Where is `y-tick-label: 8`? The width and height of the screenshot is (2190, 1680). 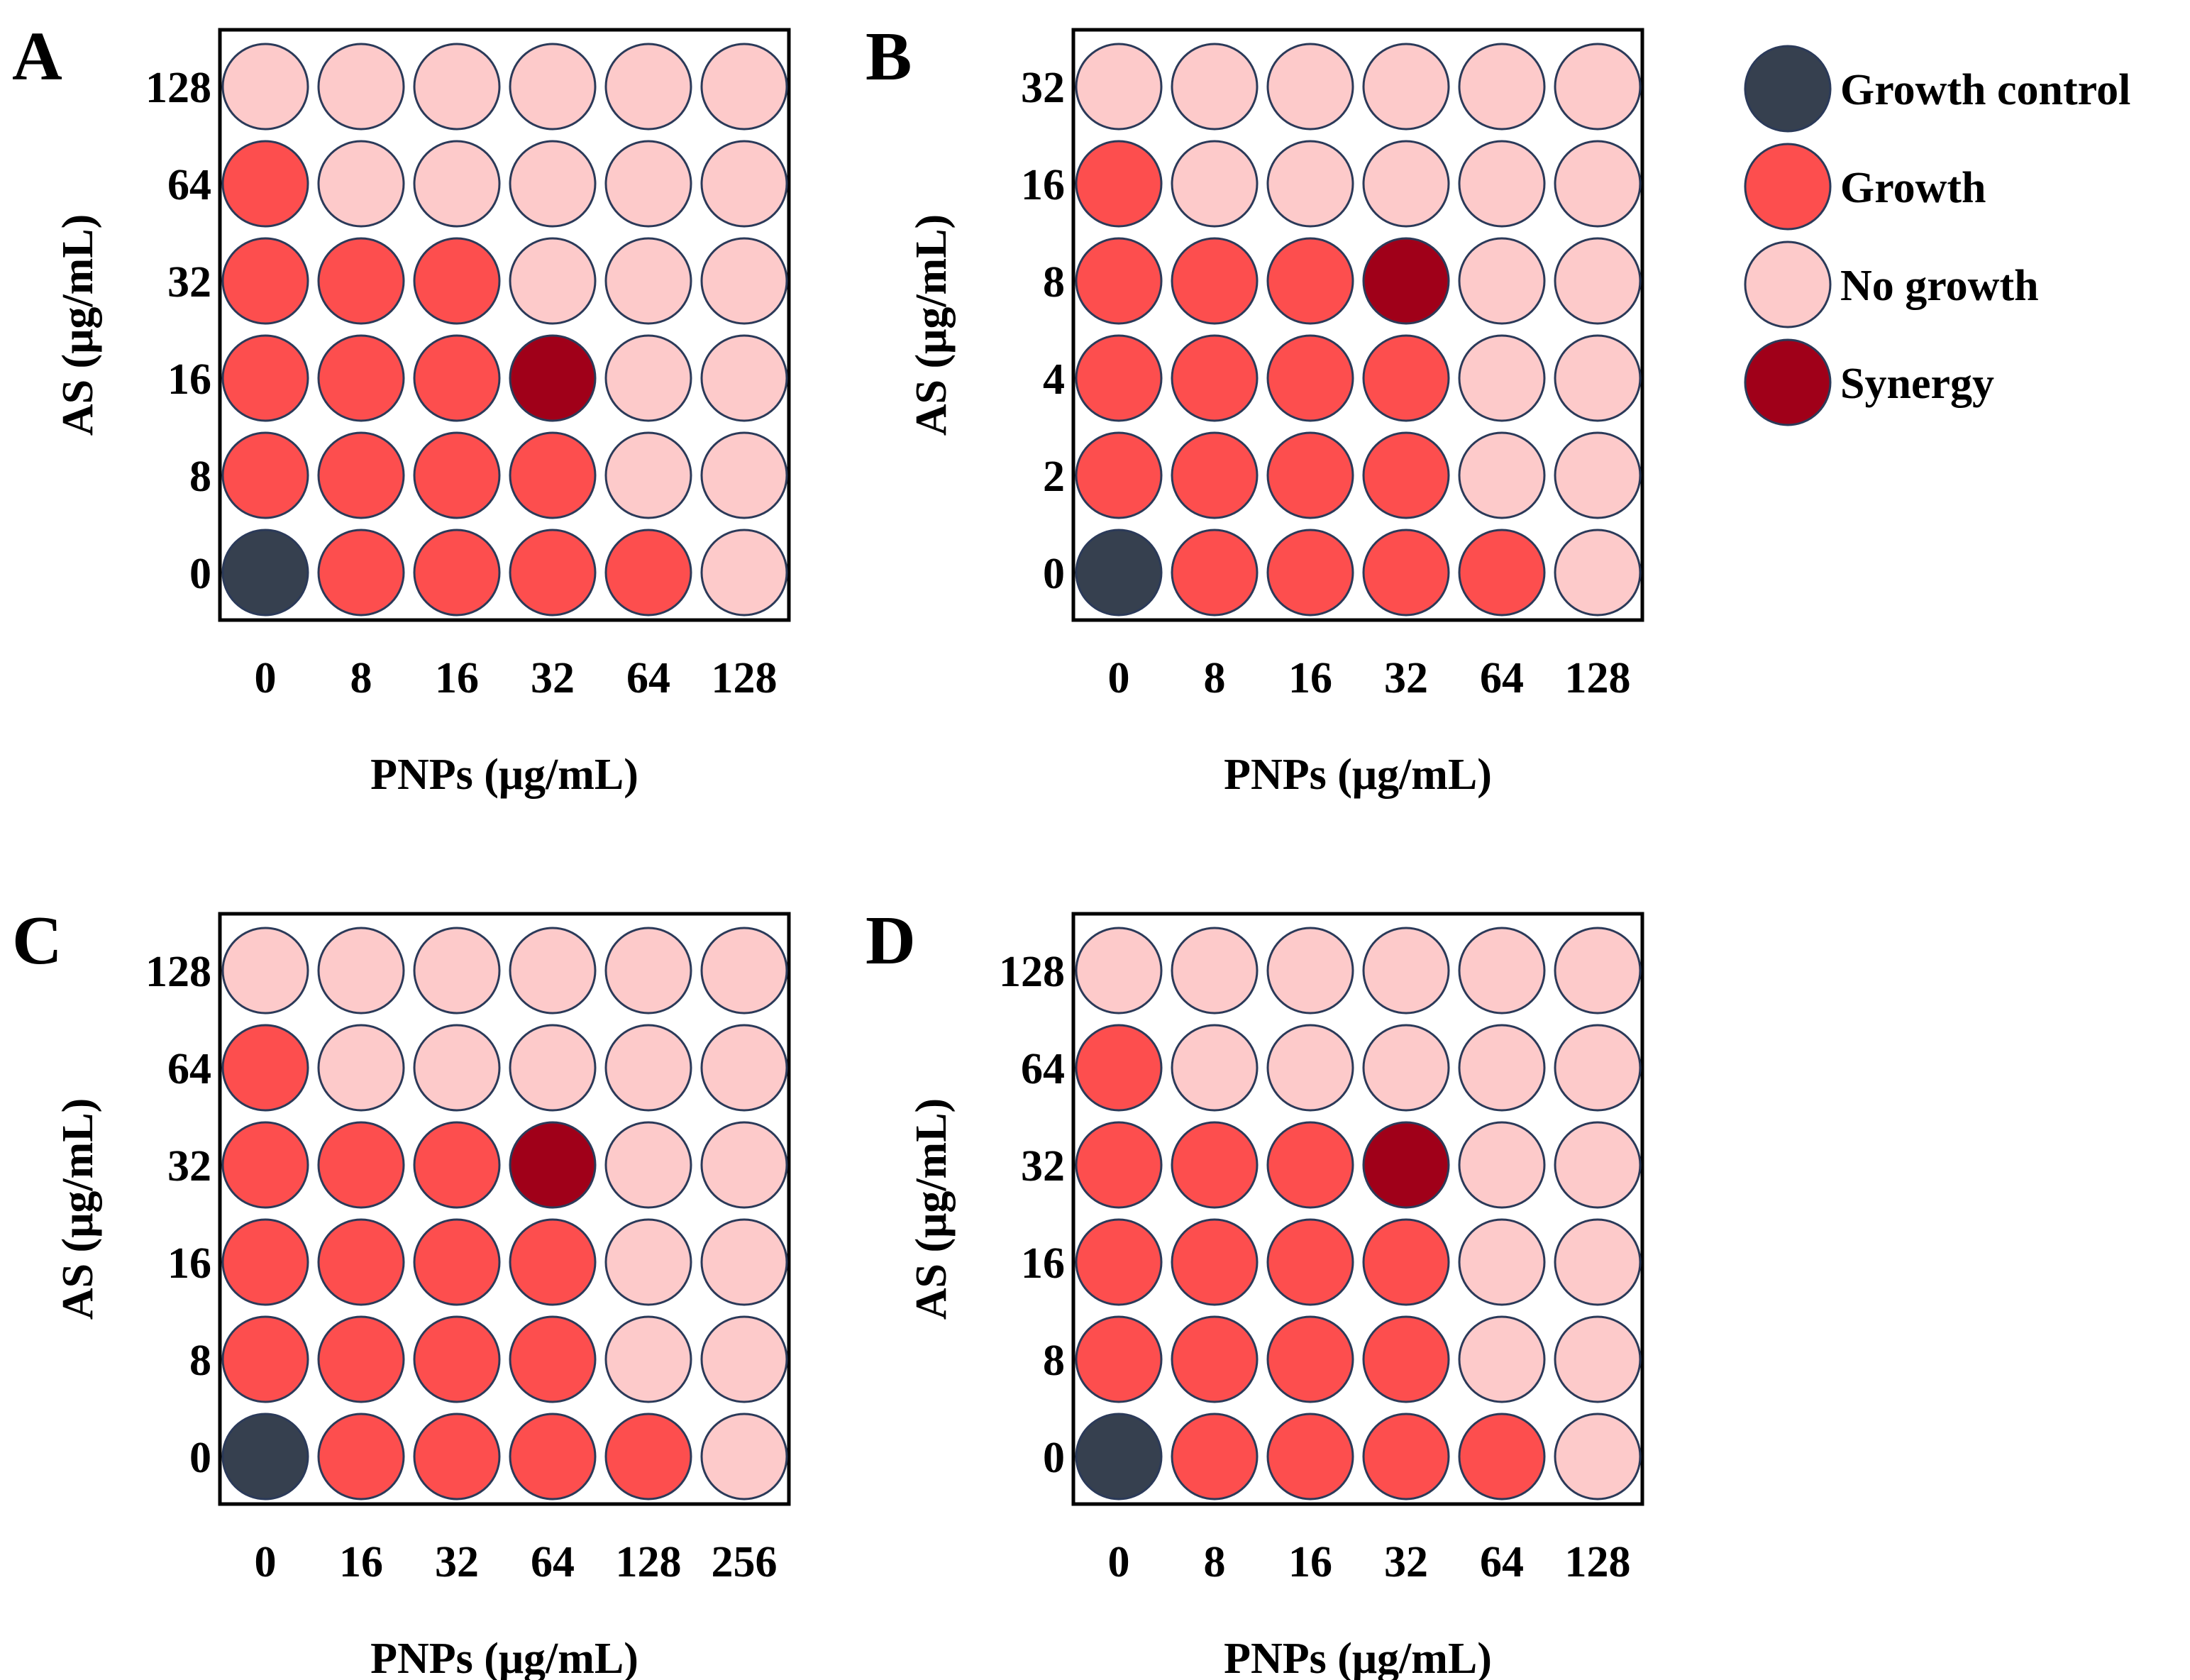
y-tick-label: 8 is located at coordinates (200, 1361).